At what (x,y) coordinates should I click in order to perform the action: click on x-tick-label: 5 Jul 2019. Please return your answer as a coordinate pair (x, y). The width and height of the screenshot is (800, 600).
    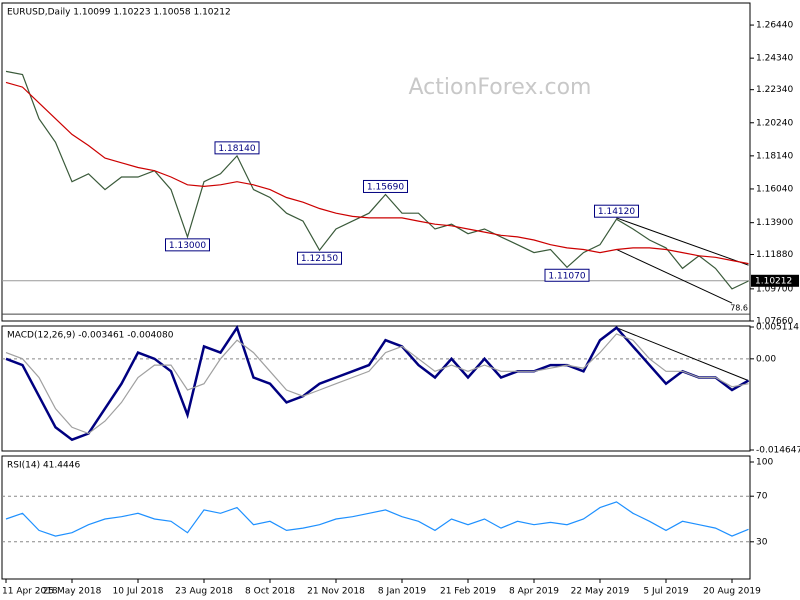
    Looking at the image, I should click on (665, 592).